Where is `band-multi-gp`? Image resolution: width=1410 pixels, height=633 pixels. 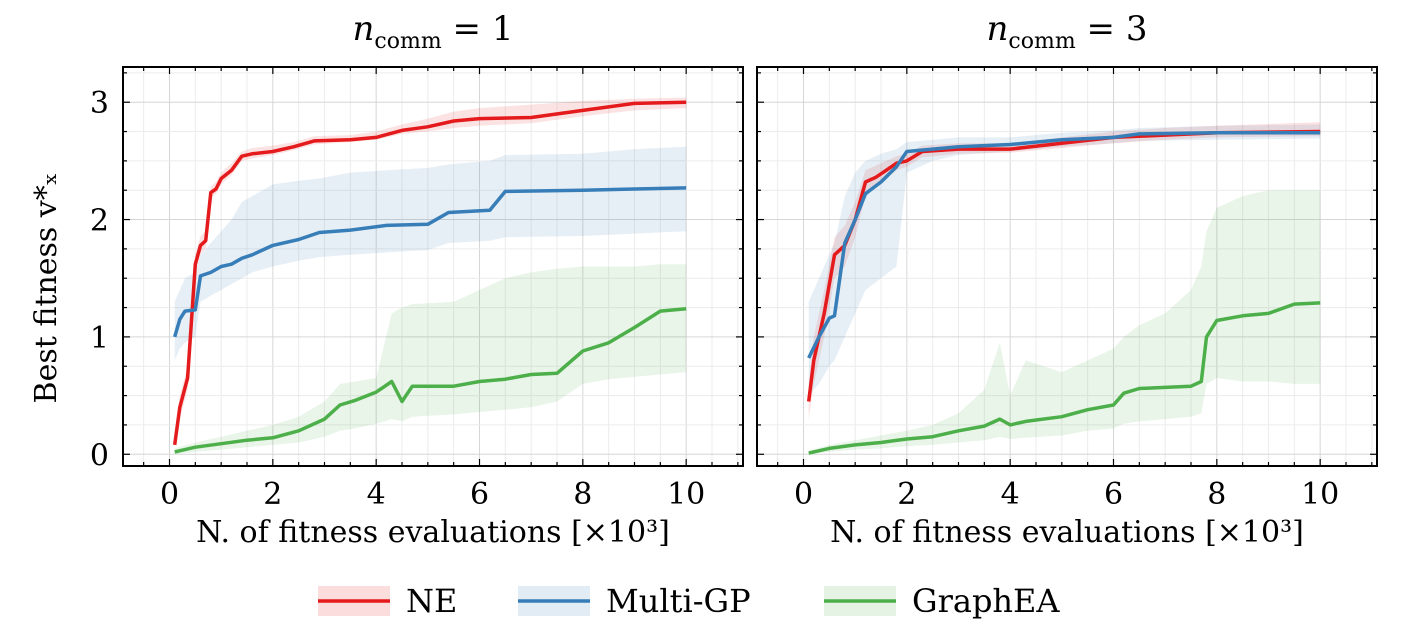
band-multi-gp is located at coordinates (430, 253).